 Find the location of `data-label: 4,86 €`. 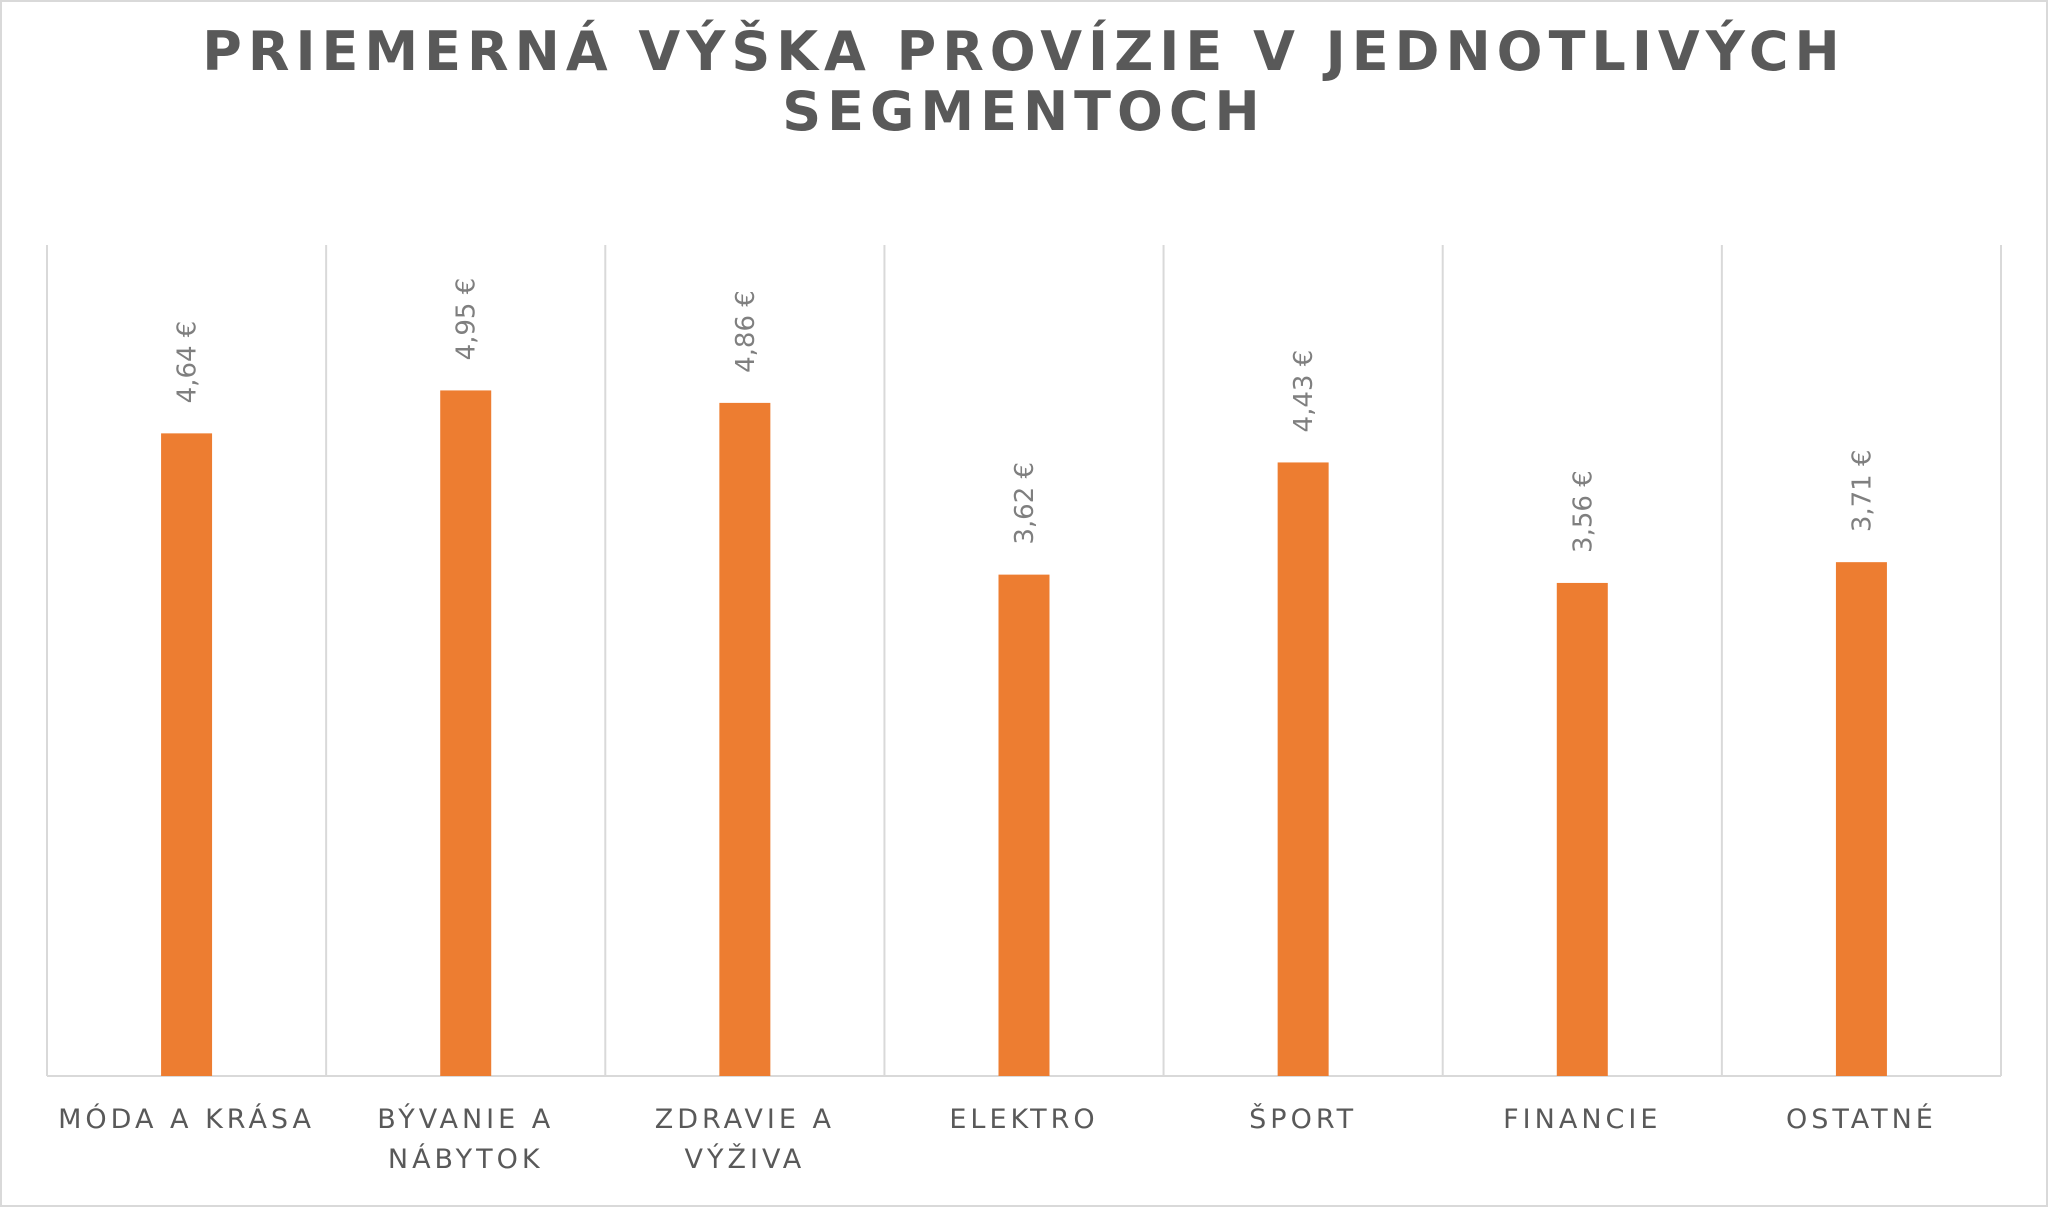

data-label: 4,86 € is located at coordinates (746, 331).